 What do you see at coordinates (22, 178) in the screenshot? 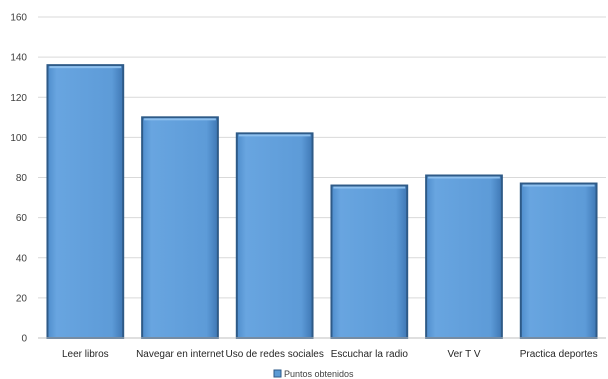
I see `y-tick-label: 80` at bounding box center [22, 178].